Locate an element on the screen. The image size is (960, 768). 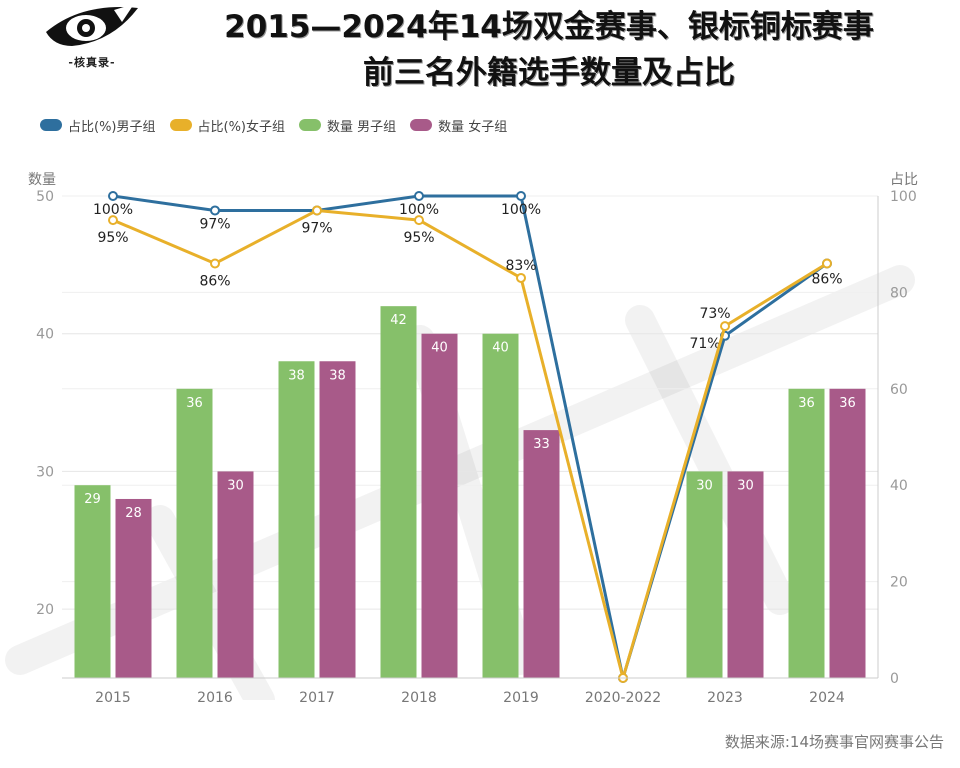
legend-label: 数量 女子组 is located at coordinates (473, 127).